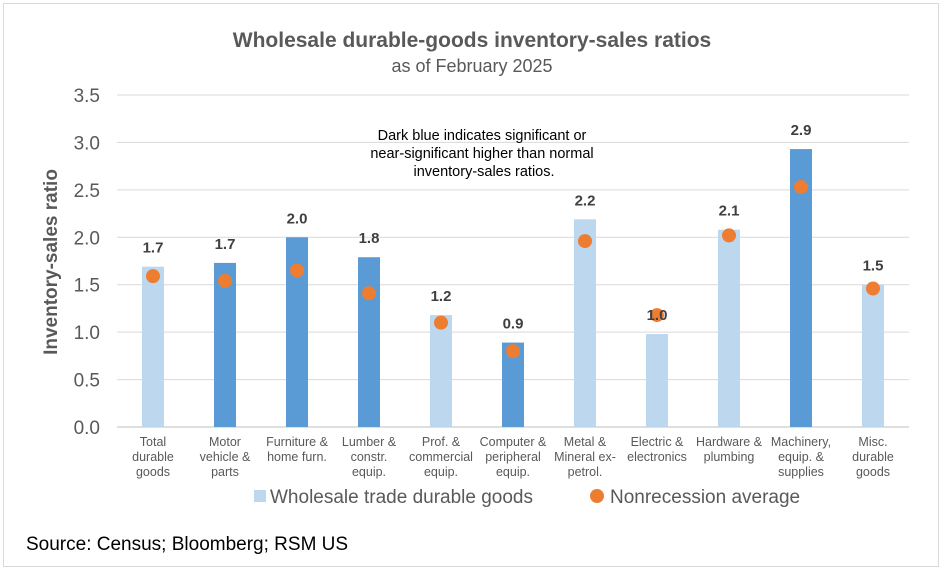 Image resolution: width=942 pixels, height=572 pixels. I want to click on x-tick-label: Metal & Mineral ex-petrol., so click(585, 457).